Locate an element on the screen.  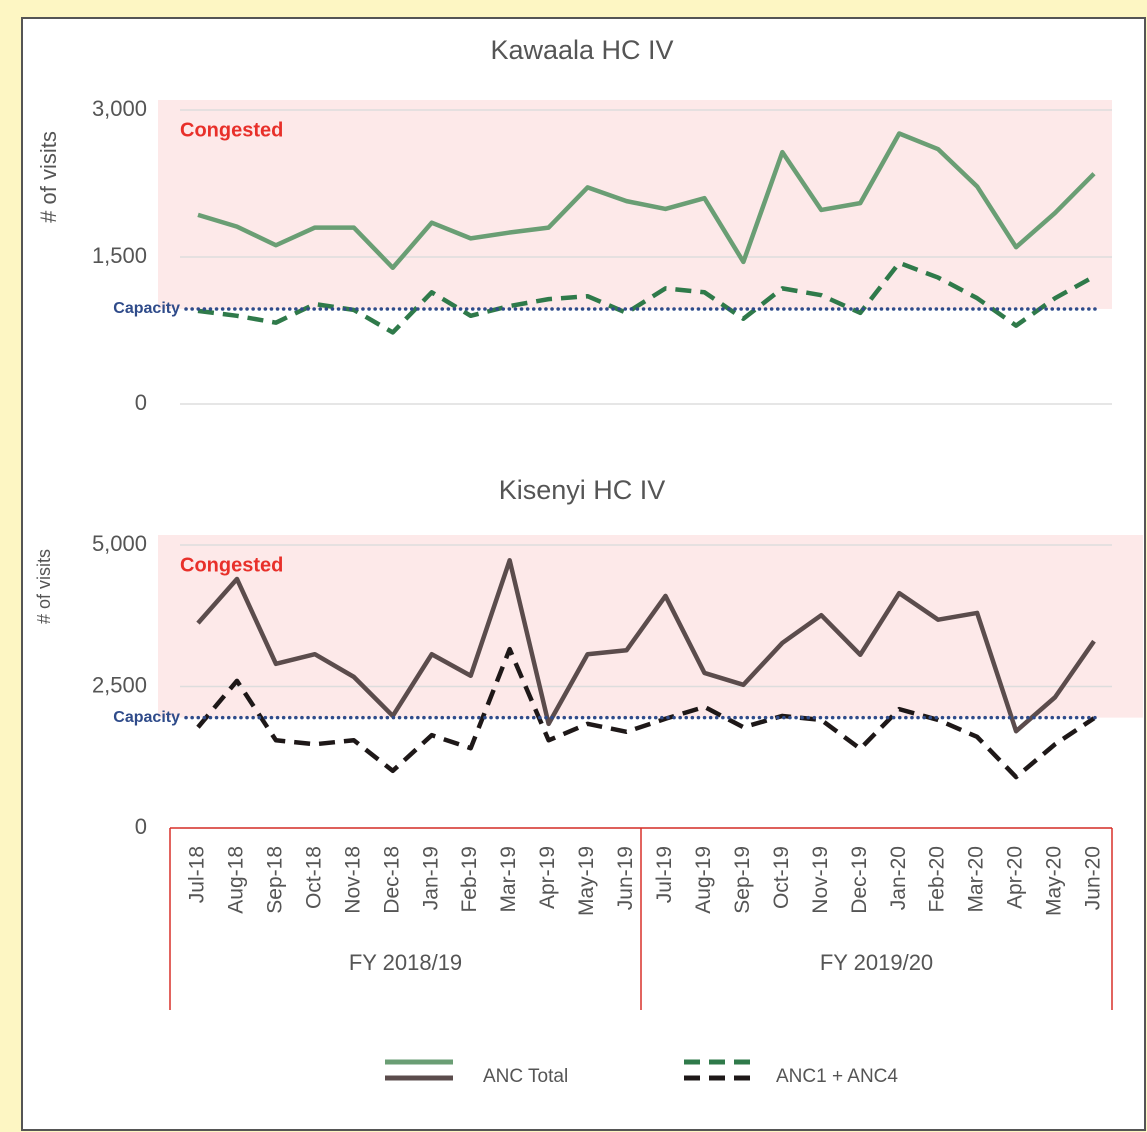
chart-title: Kisenyi HC IV is located at coordinates (582, 490).